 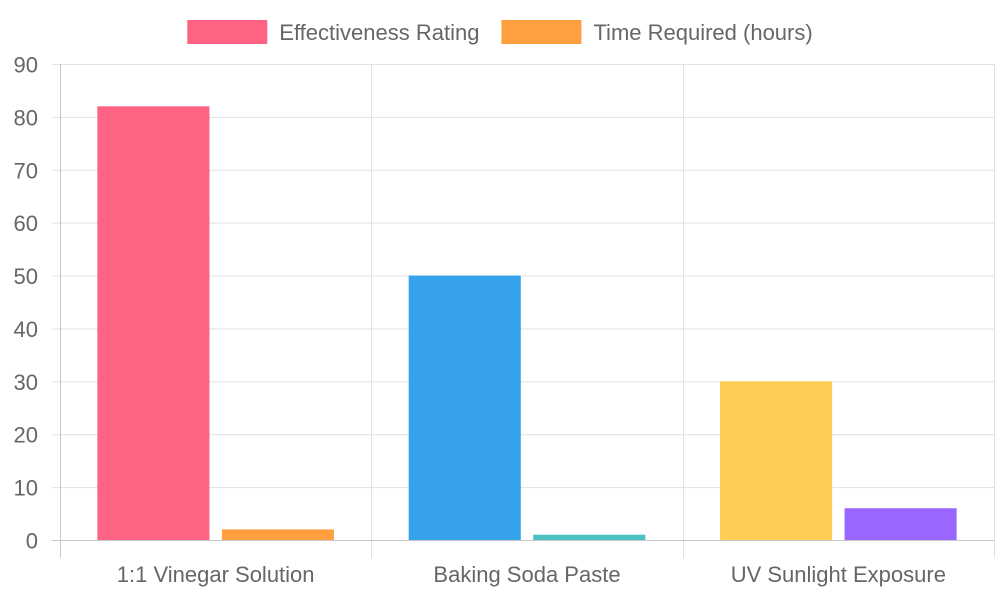 What do you see at coordinates (26, 65) in the screenshot?
I see `y-tick-label: 90` at bounding box center [26, 65].